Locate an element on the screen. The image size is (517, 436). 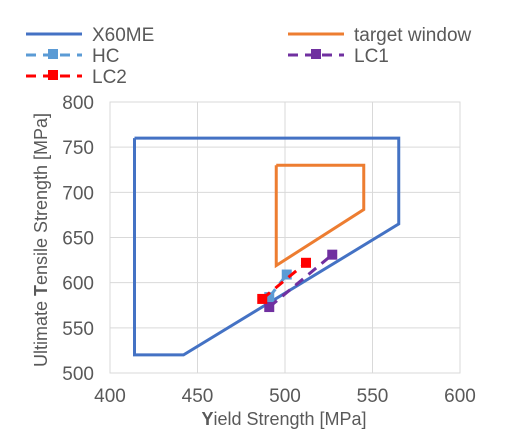
series-lc1 is located at coordinates (301, 281).